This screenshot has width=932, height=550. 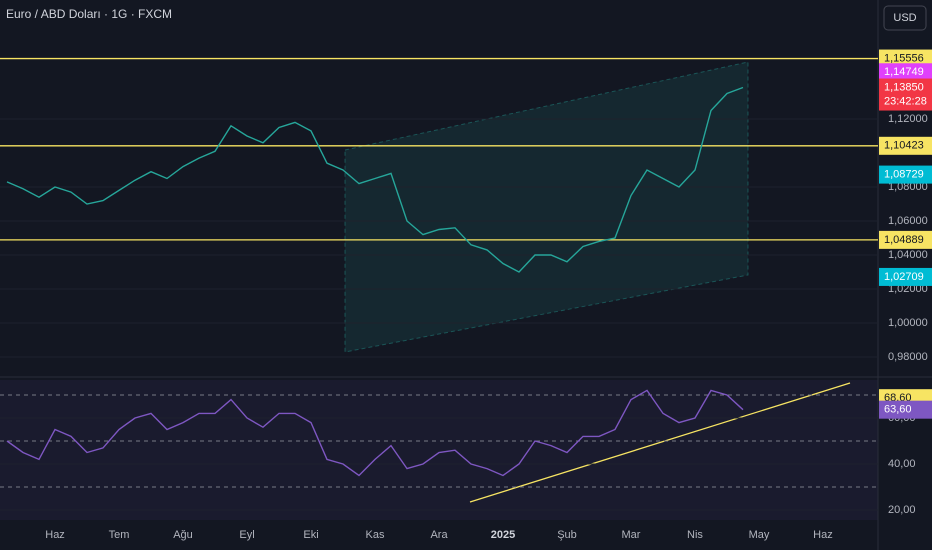 I want to click on currency-button: USD, so click(x=905, y=18).